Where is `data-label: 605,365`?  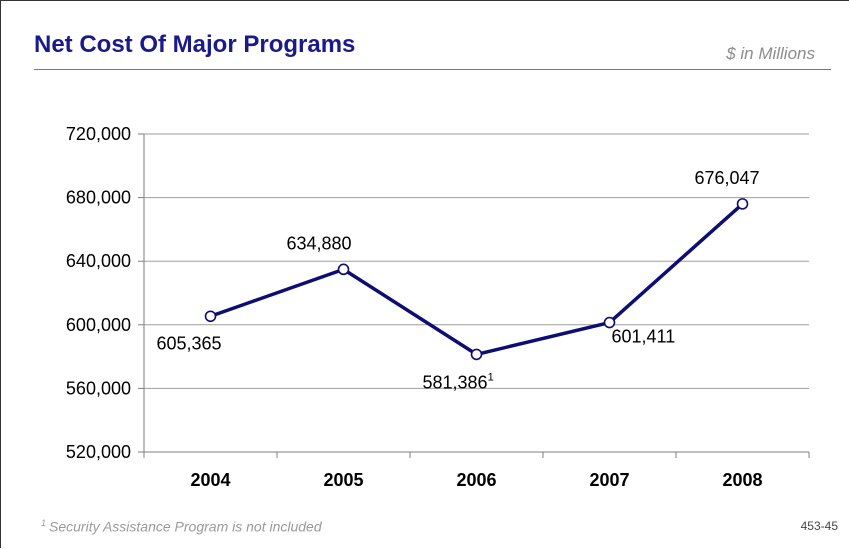 data-label: 605,365 is located at coordinates (189, 343).